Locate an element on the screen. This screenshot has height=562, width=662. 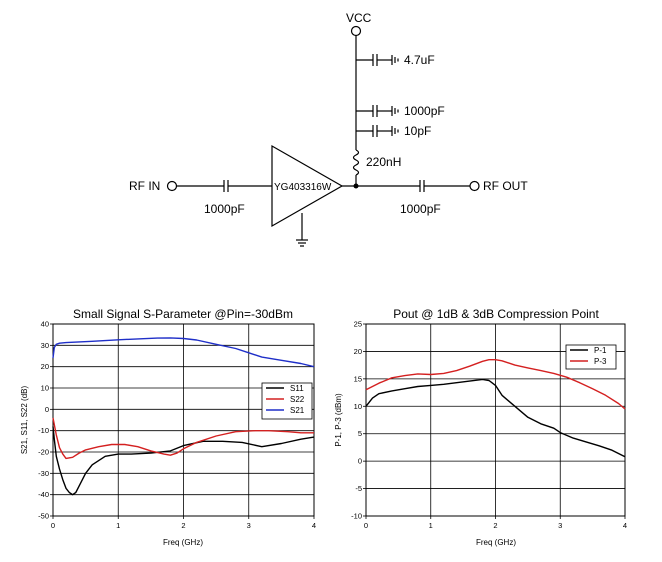
amp-ground-icon is located at coordinates (302, 243).